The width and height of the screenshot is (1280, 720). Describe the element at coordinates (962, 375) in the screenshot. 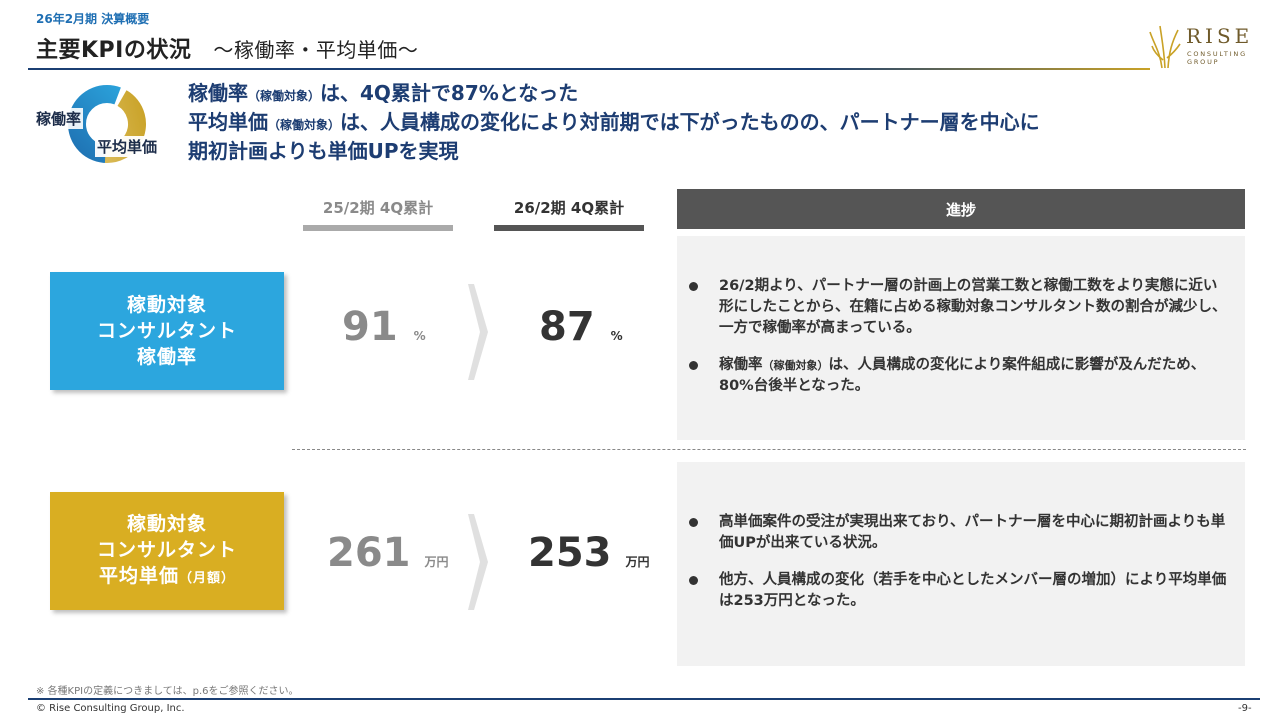

I see `kpi1-bullet-2-b: は、人員構成の変化により案件組成に影響が及んだため、80%台後半となった。` at that location.